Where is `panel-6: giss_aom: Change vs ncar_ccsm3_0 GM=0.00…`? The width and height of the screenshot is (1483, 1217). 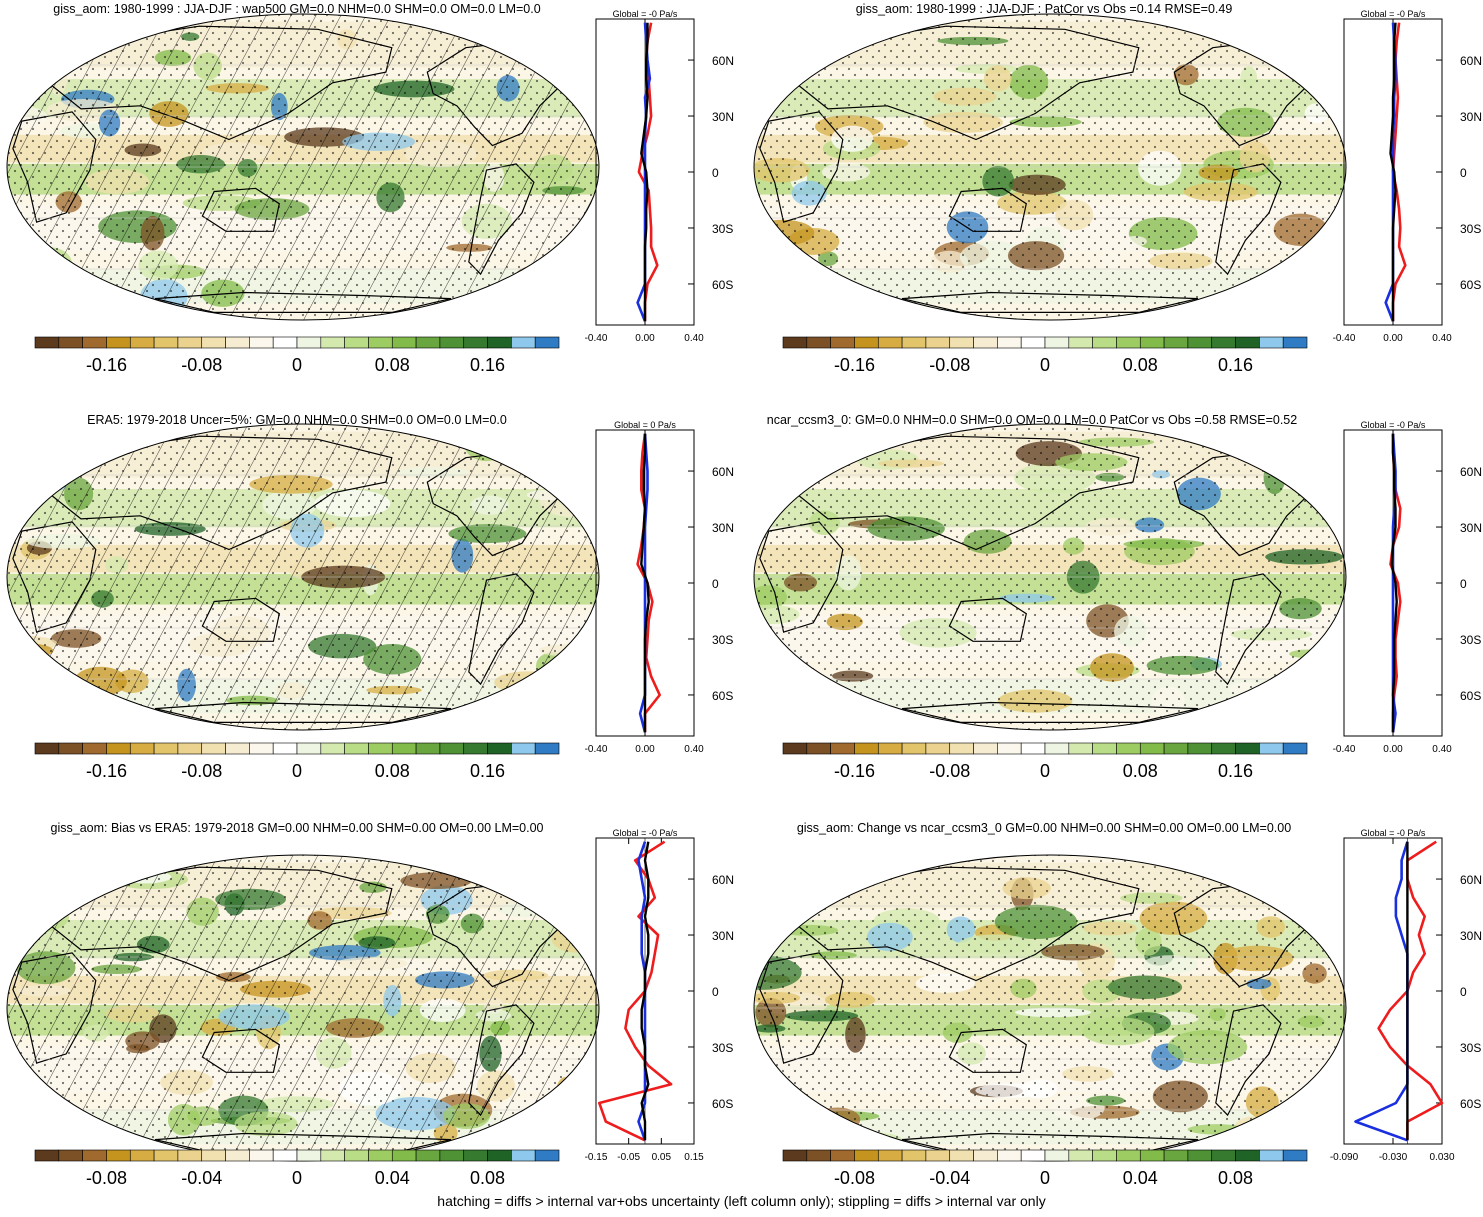
panel-6: giss_aom: Change vs ncar_ccsm3_0 GM=0.00… is located at coordinates (1117, 1004).